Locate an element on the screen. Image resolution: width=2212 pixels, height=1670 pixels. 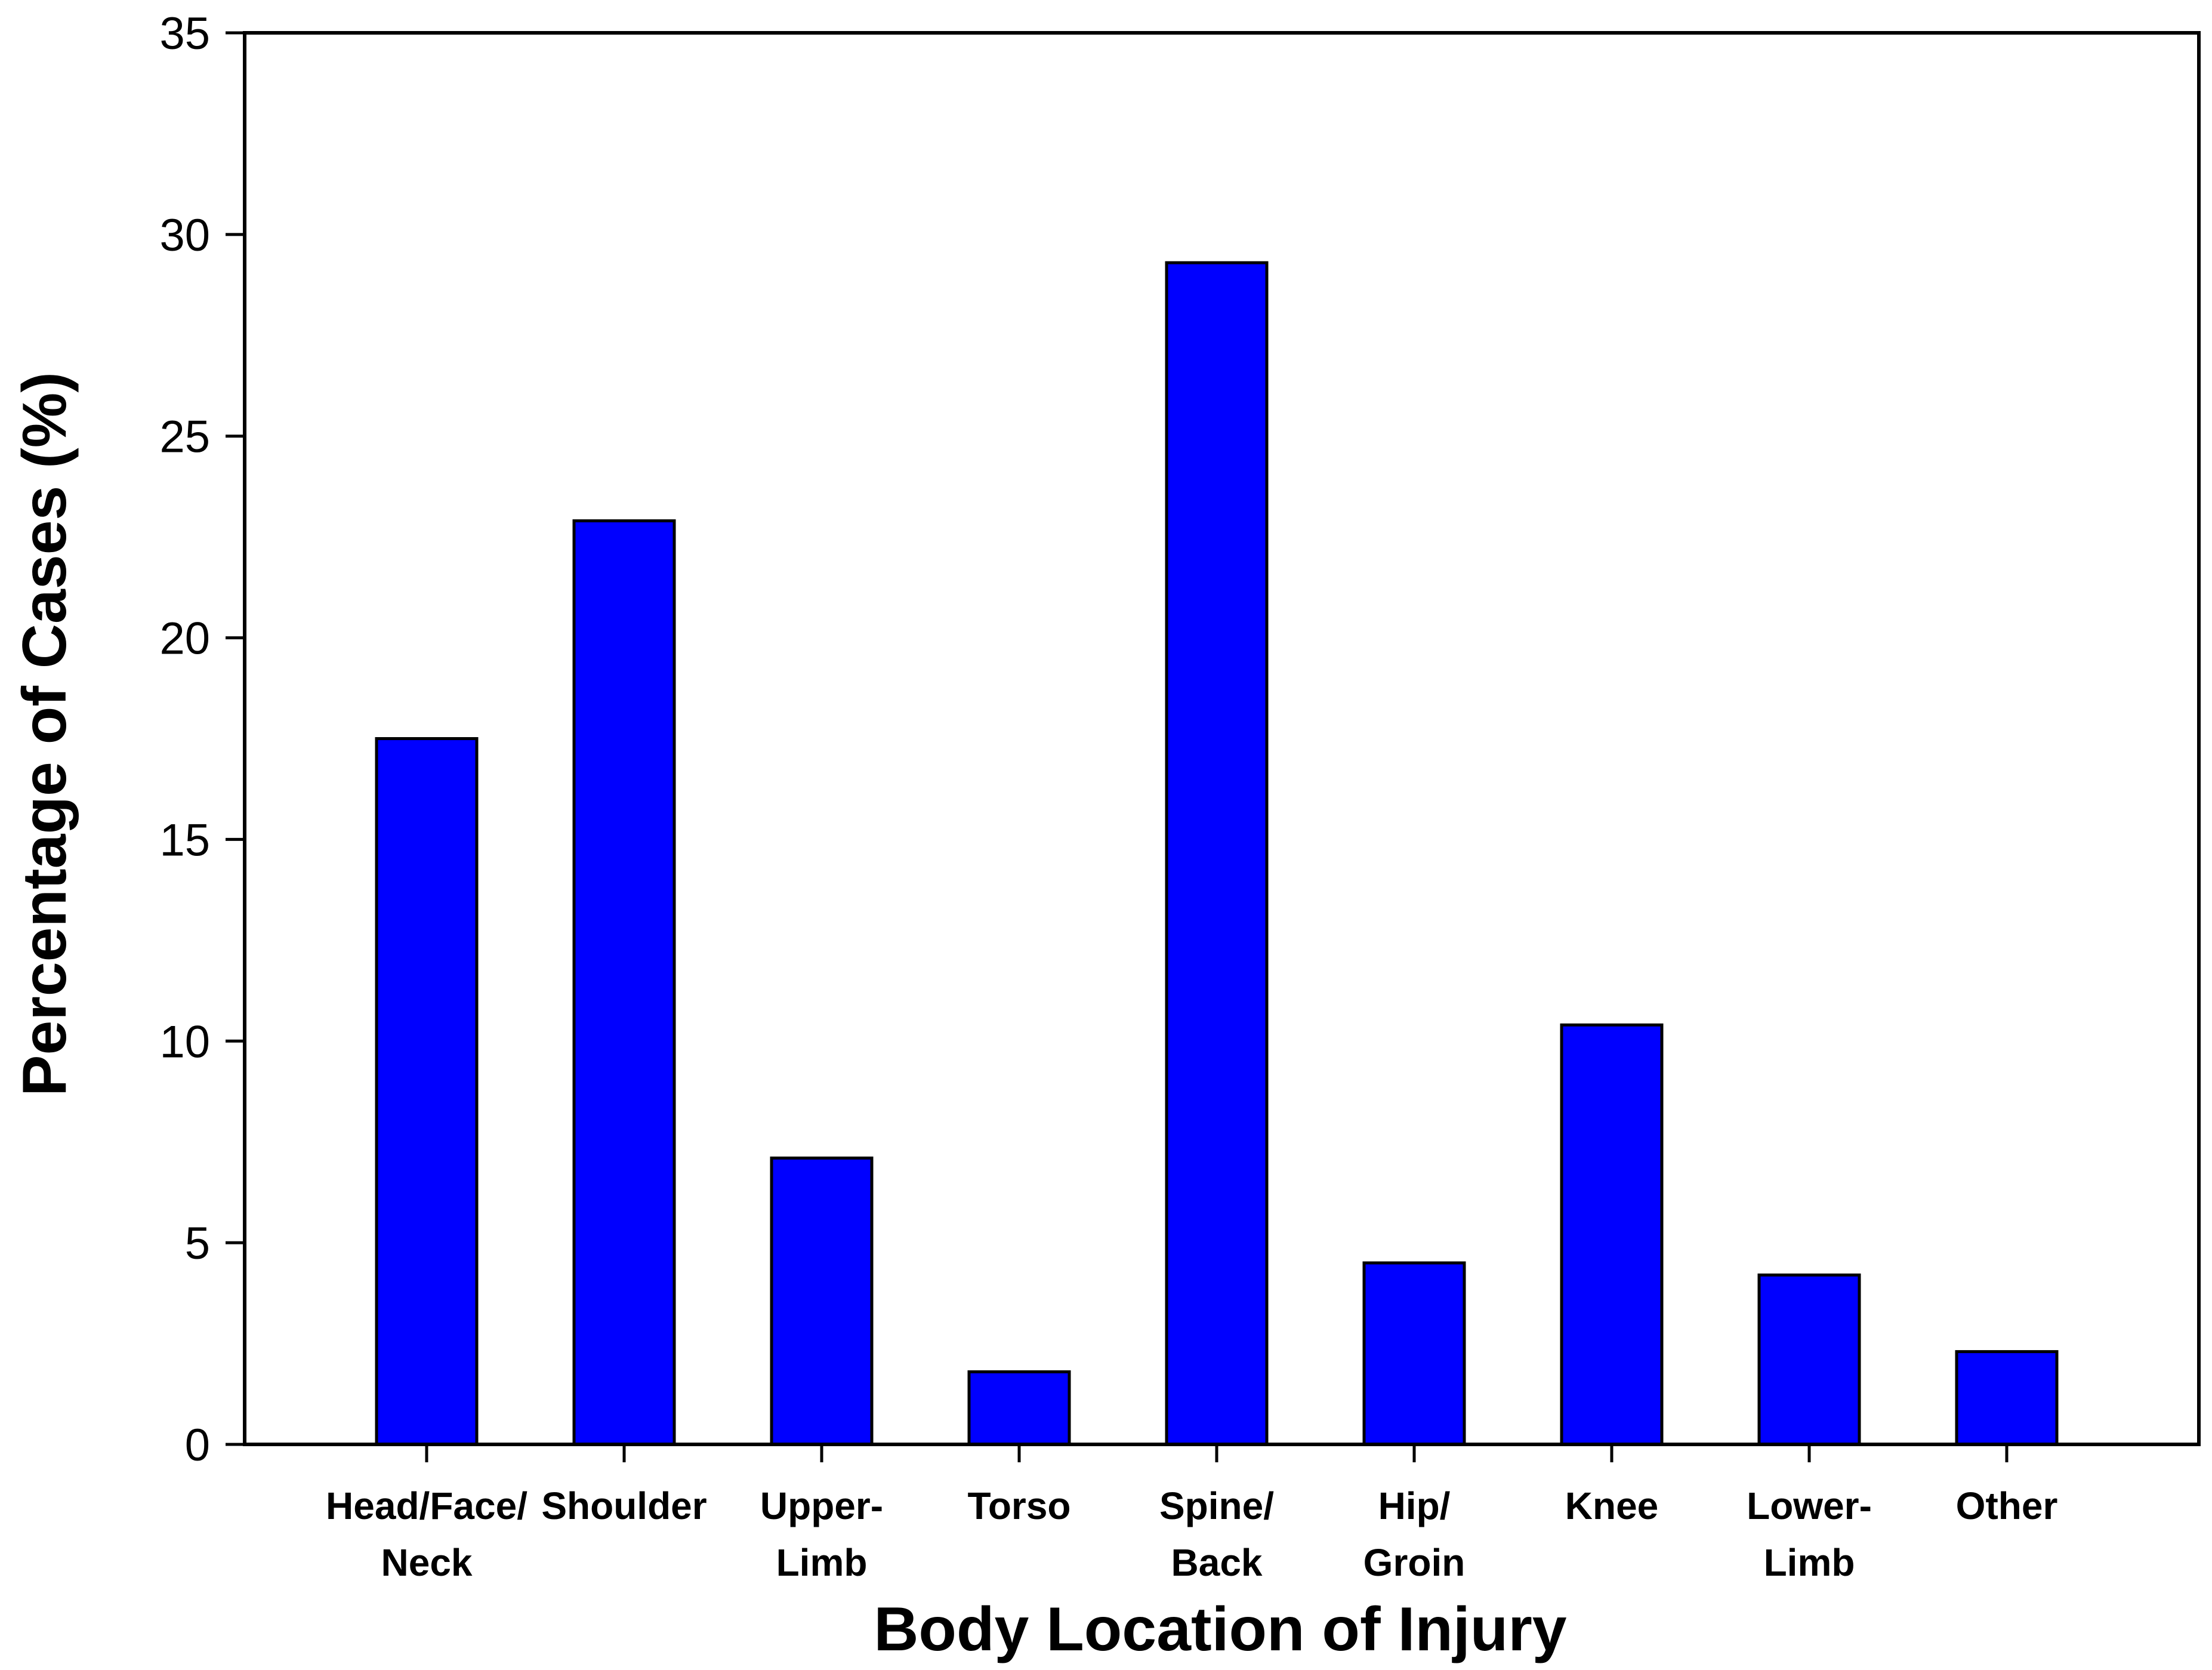
x-category-label-line: Shoulder is located at coordinates (624, 1505).